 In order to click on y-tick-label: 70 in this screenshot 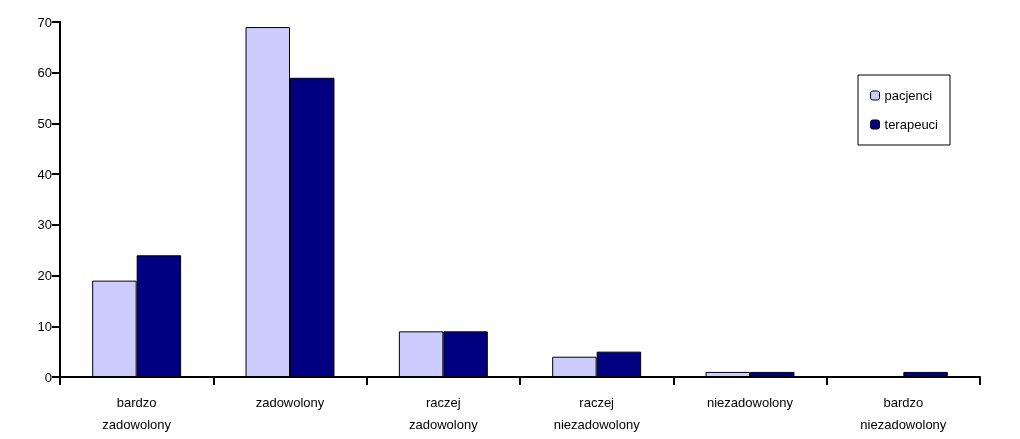, I will do `click(44, 22)`.